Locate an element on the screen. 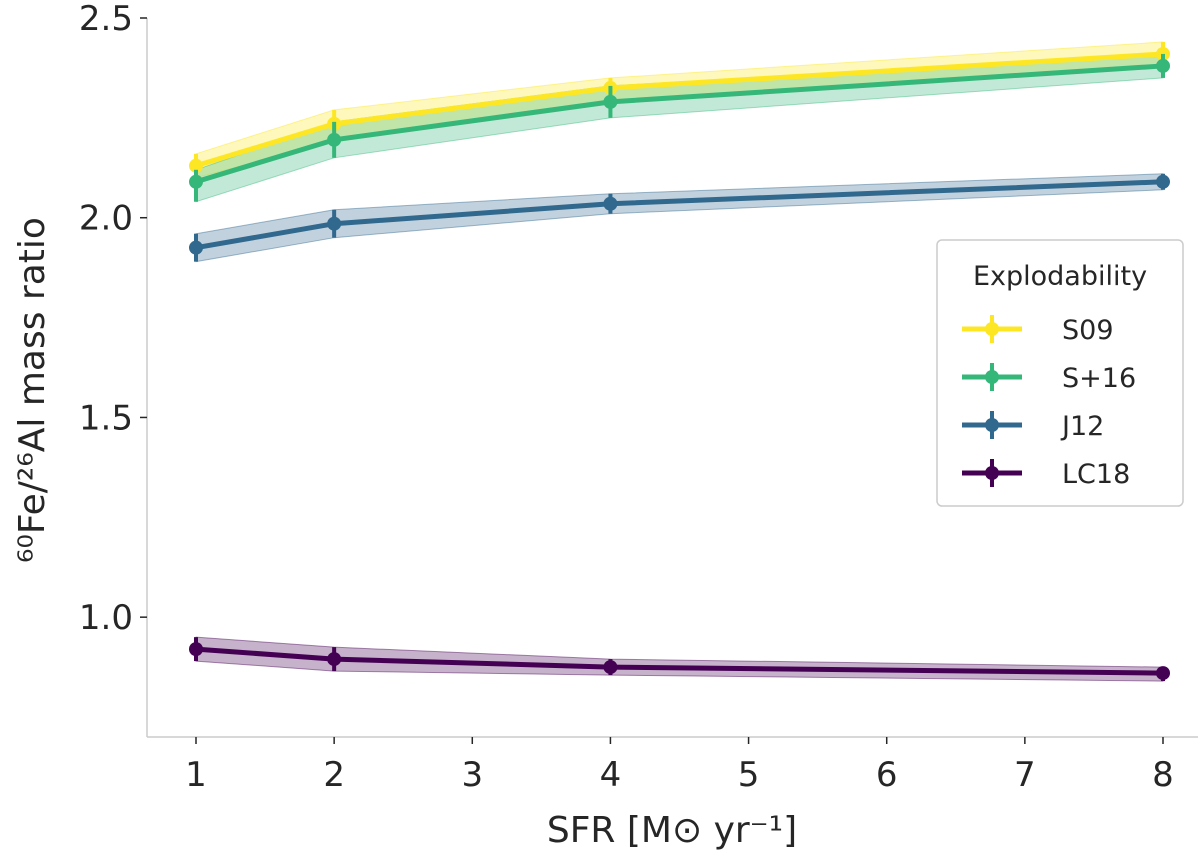 The image size is (1200, 853). line-s09 is located at coordinates (679, 110).